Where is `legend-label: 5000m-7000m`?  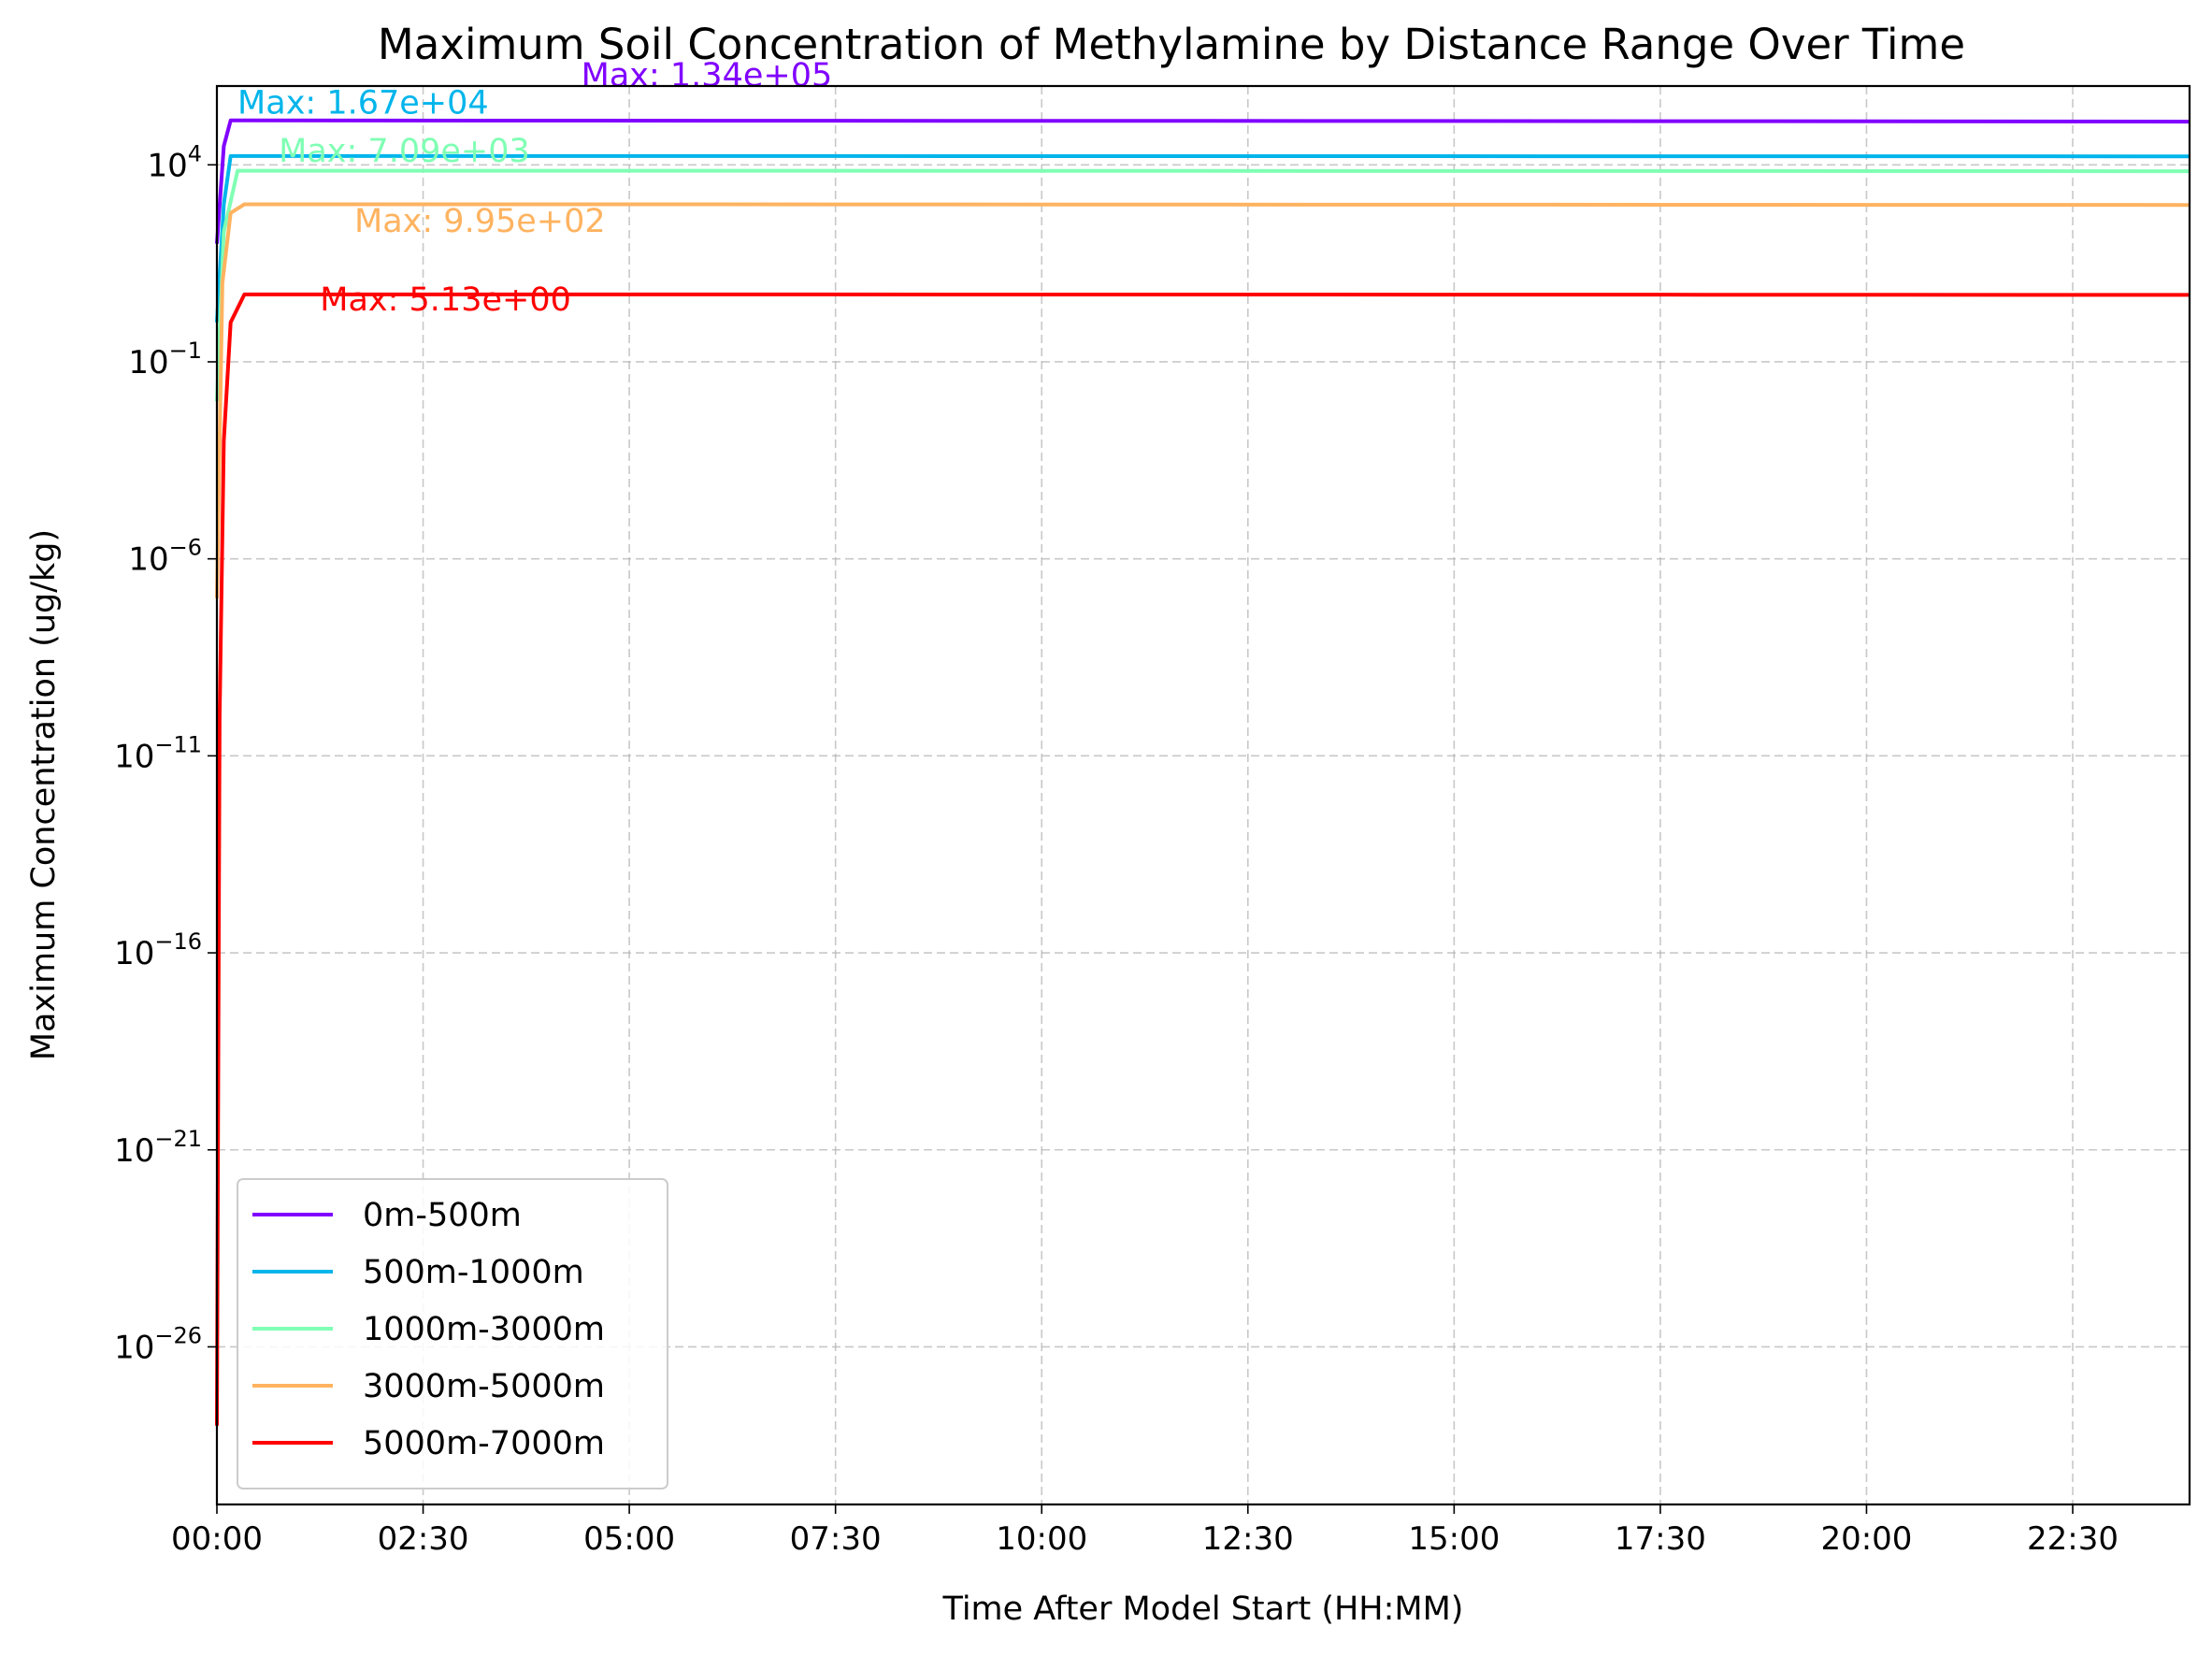
legend-label: 5000m-7000m is located at coordinates (484, 1443).